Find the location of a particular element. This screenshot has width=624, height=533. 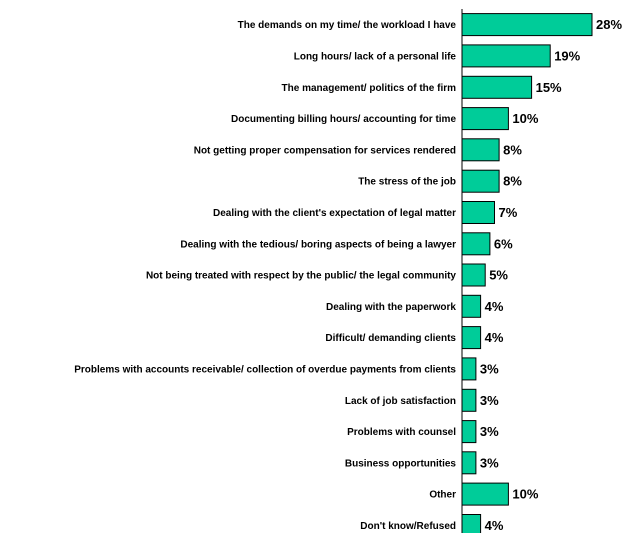

category-label: Long hours/ lack of a personal life is located at coordinates (375, 56).